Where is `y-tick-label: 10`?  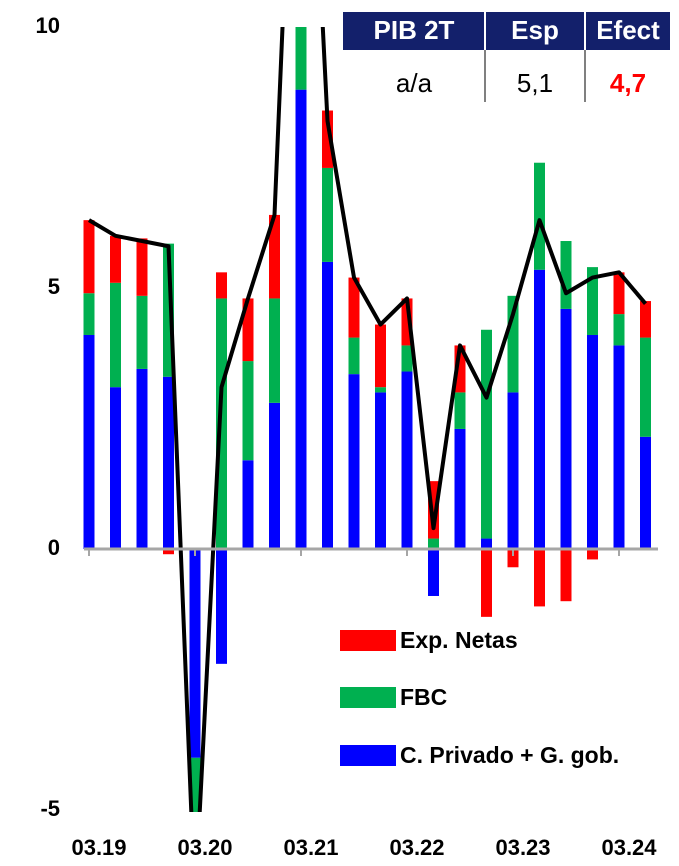 y-tick-label: 10 is located at coordinates (48, 25).